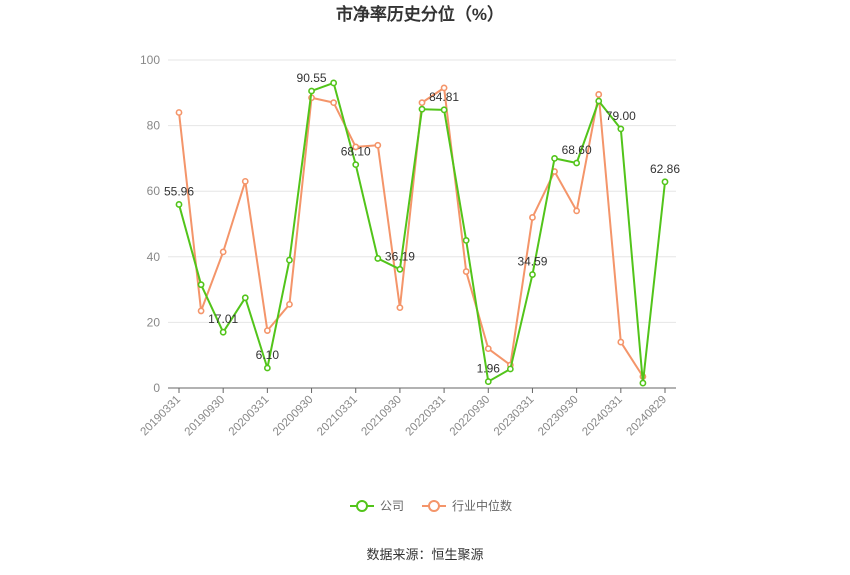 This screenshot has height=575, width=850. Describe the element at coordinates (532, 262) in the screenshot. I see `data-label: 34.59` at that location.